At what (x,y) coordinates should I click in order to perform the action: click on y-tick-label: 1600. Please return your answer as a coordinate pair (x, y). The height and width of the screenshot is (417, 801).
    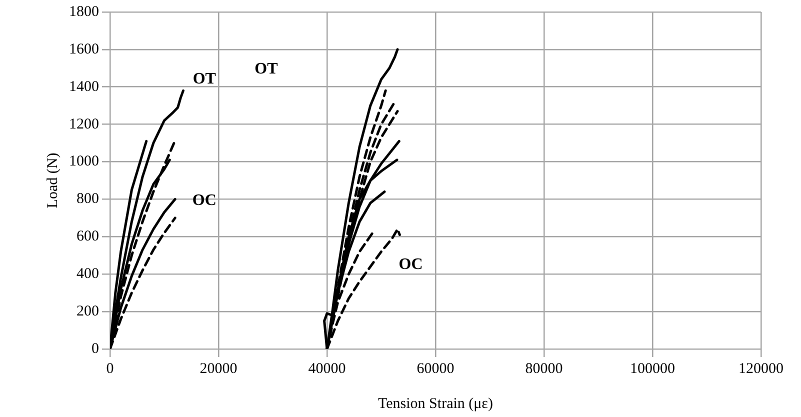
    Looking at the image, I should click on (84, 49).